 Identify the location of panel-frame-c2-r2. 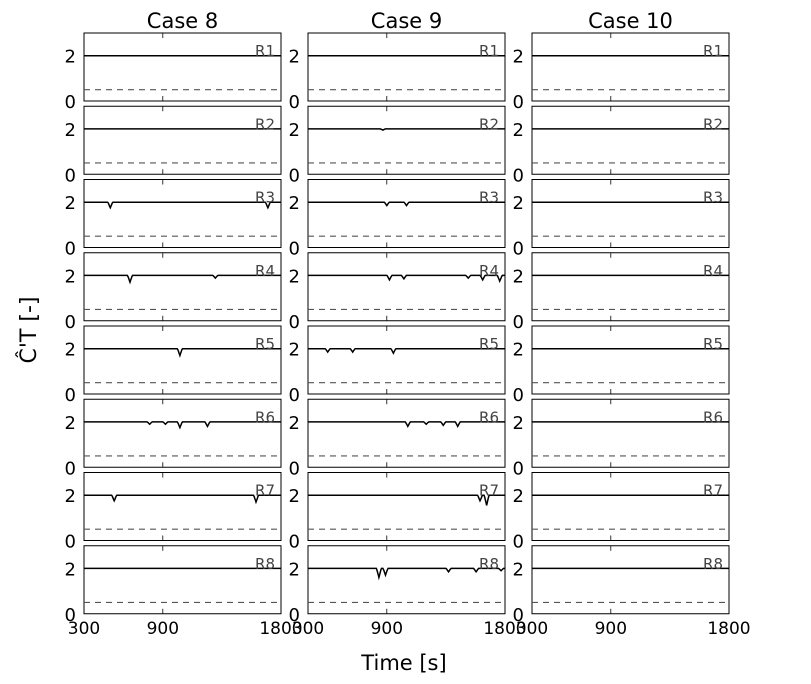
(406, 140).